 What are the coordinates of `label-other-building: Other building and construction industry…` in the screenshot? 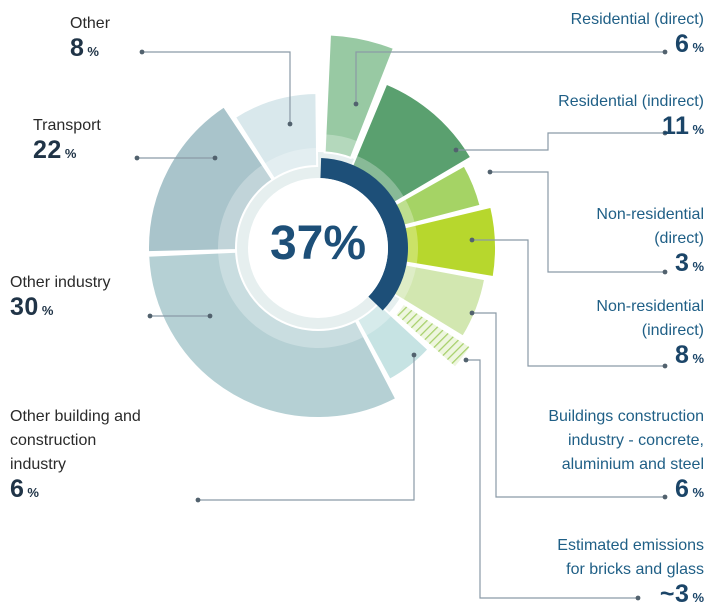 It's located at (75, 455).